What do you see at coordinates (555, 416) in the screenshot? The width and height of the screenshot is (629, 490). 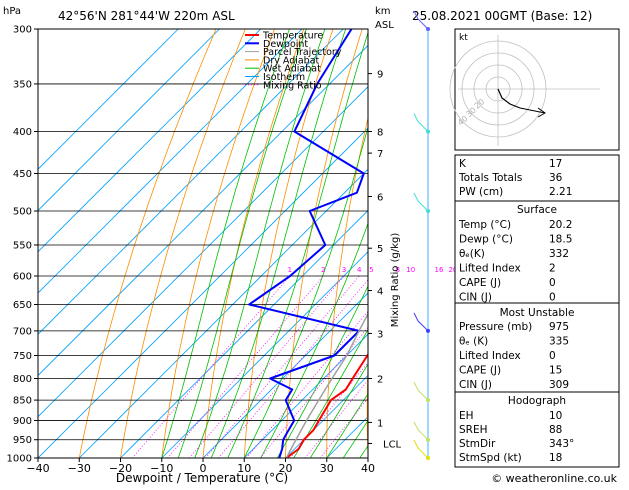 I see `hodograph-stats-row-value: 10` at bounding box center [555, 416].